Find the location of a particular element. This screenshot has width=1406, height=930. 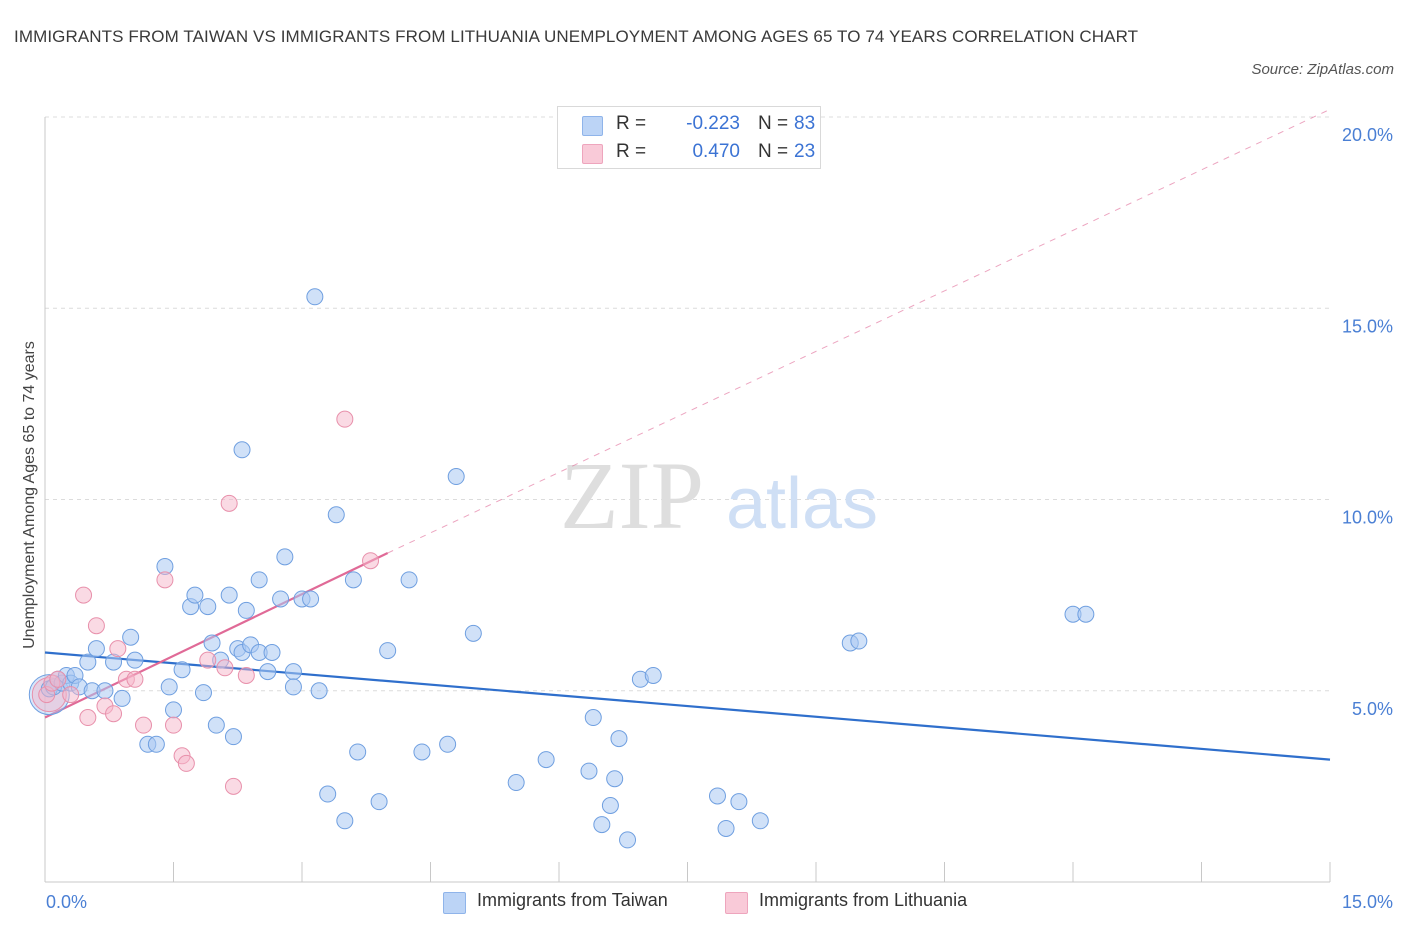

lithuania-swatch is located at coordinates (736, 903).